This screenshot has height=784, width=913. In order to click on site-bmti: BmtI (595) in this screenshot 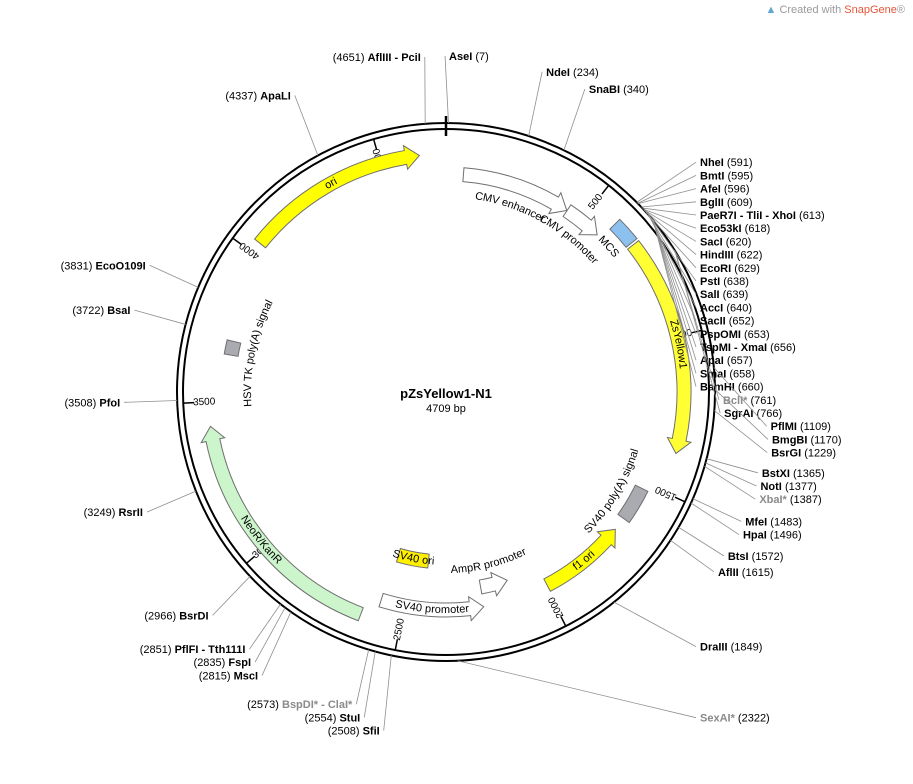, I will do `click(695, 187)`.